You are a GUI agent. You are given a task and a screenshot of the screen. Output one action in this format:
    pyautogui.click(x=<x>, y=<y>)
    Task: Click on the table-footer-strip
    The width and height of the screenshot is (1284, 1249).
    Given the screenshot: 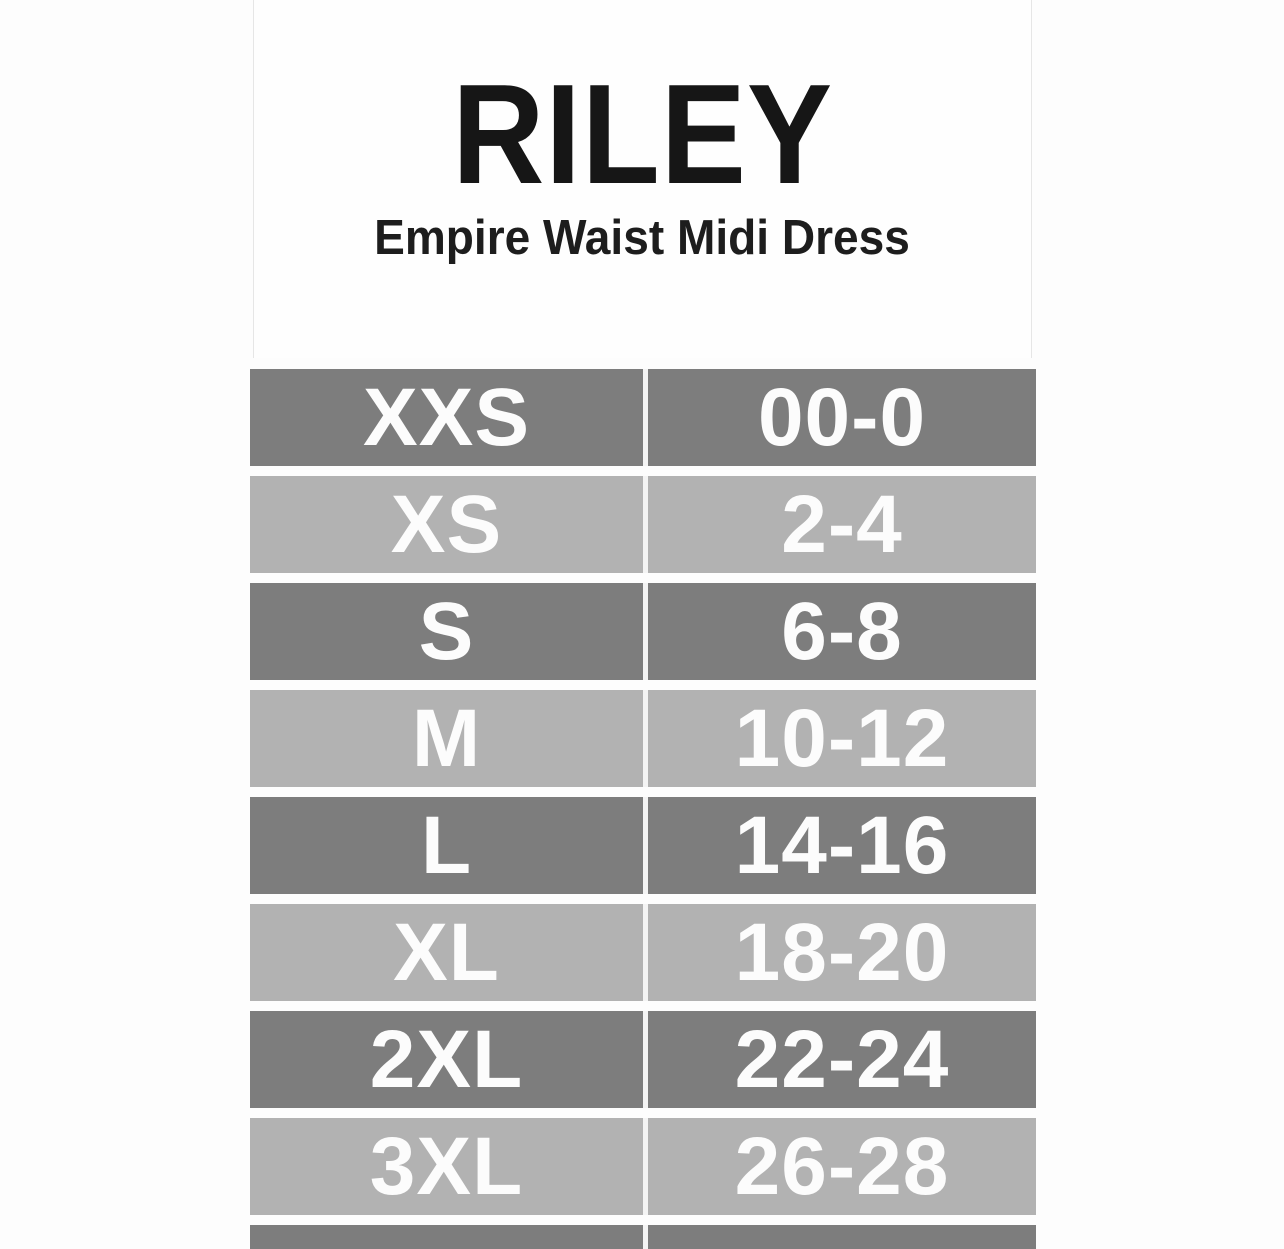 What is the action you would take?
    pyautogui.click(x=643, y=1237)
    